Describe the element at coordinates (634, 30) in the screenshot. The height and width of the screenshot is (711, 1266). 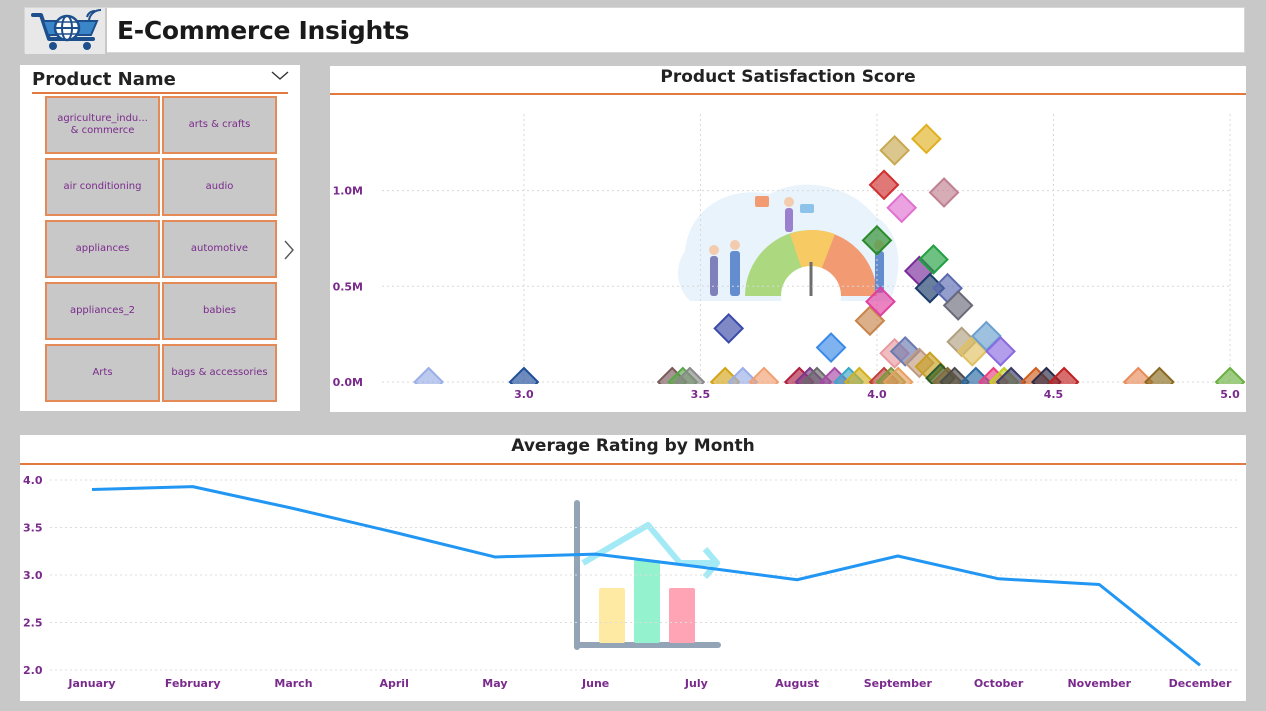
I see `report-header: E-Commerce Insights` at that location.